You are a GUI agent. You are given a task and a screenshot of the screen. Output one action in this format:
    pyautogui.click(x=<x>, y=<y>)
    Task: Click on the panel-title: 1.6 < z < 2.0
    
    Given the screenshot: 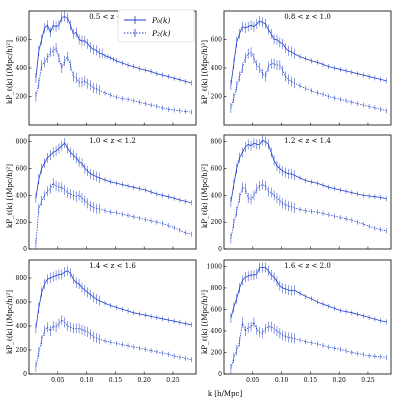 What is the action you would take?
    pyautogui.click(x=307, y=266)
    